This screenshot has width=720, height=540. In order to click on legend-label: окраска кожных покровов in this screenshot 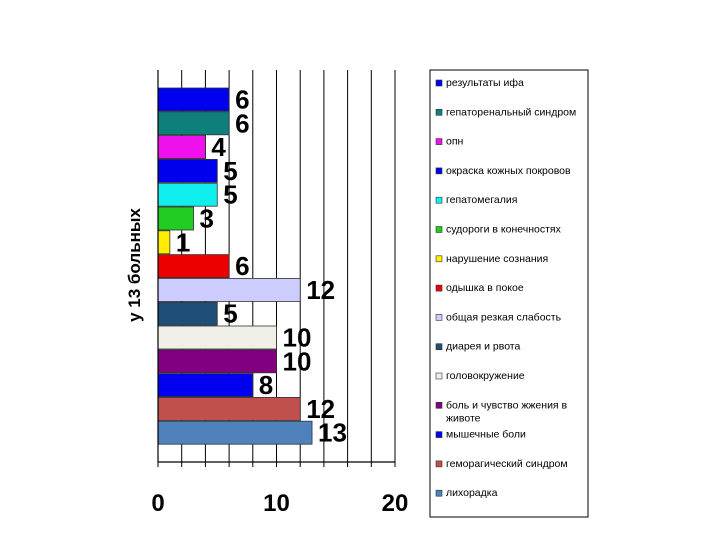, I will do `click(508, 171)`.